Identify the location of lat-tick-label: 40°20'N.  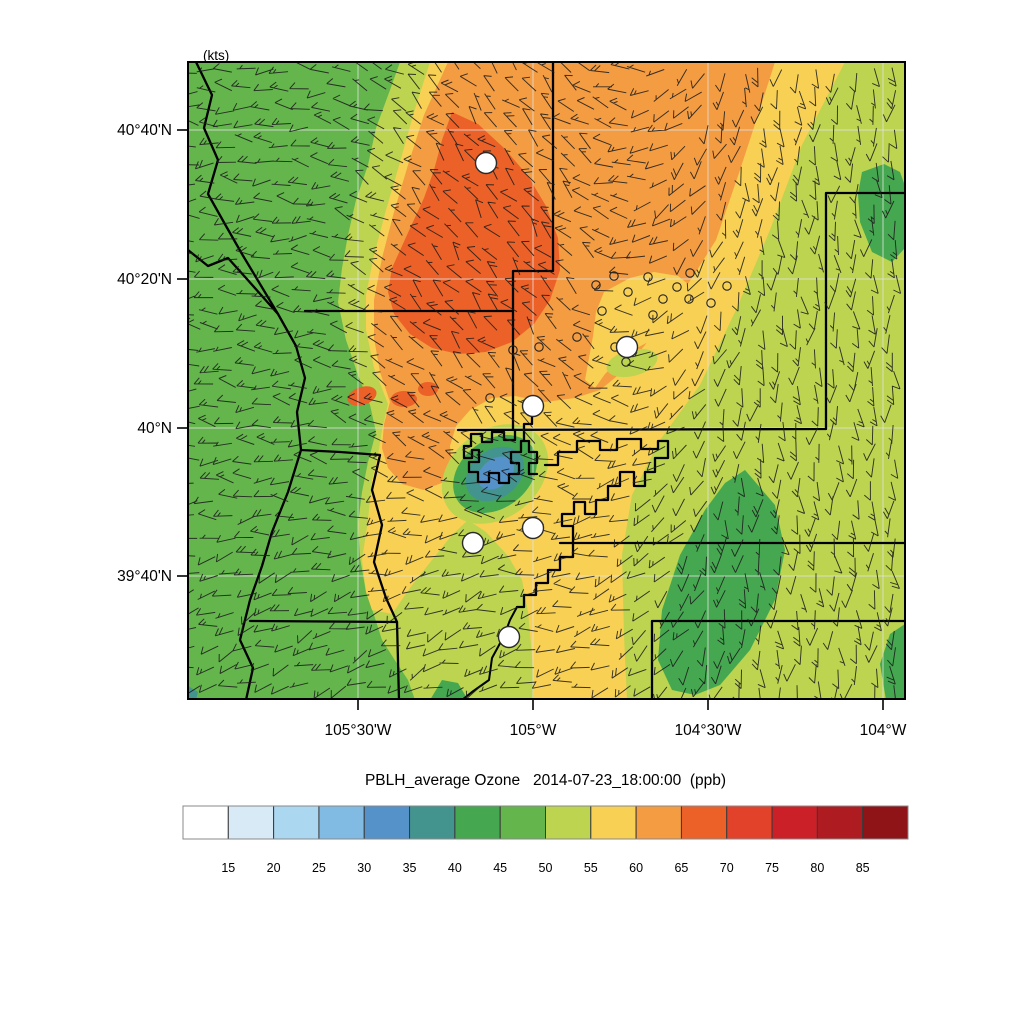
(144, 279).